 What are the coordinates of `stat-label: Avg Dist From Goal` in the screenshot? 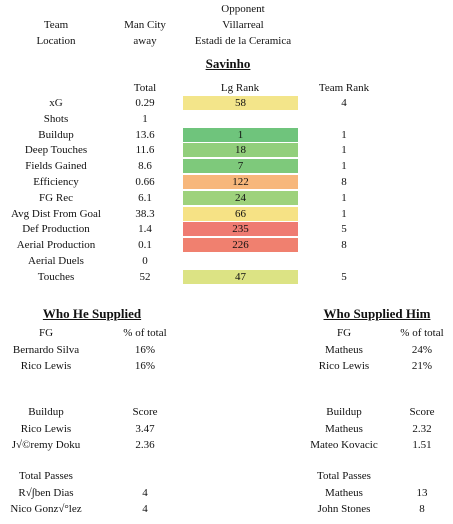 It's located at (56, 214).